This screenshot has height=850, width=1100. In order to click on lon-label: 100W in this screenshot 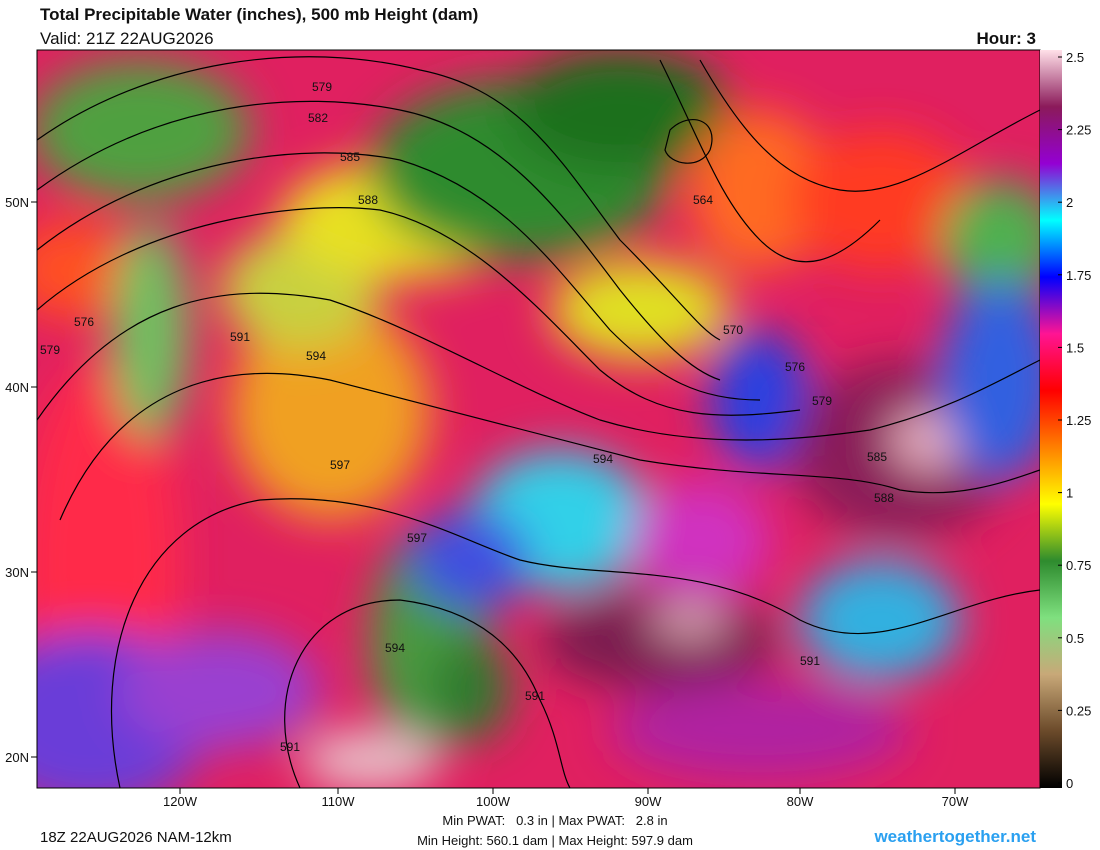, I will do `click(493, 801)`.